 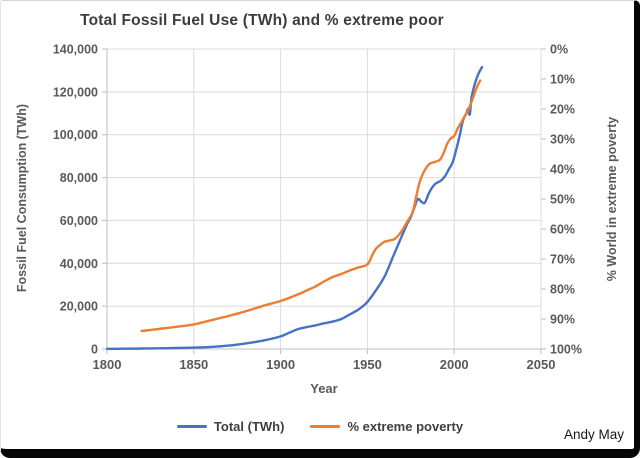 What do you see at coordinates (79, 221) in the screenshot?
I see `left-axis-tick-label: 60,000` at bounding box center [79, 221].